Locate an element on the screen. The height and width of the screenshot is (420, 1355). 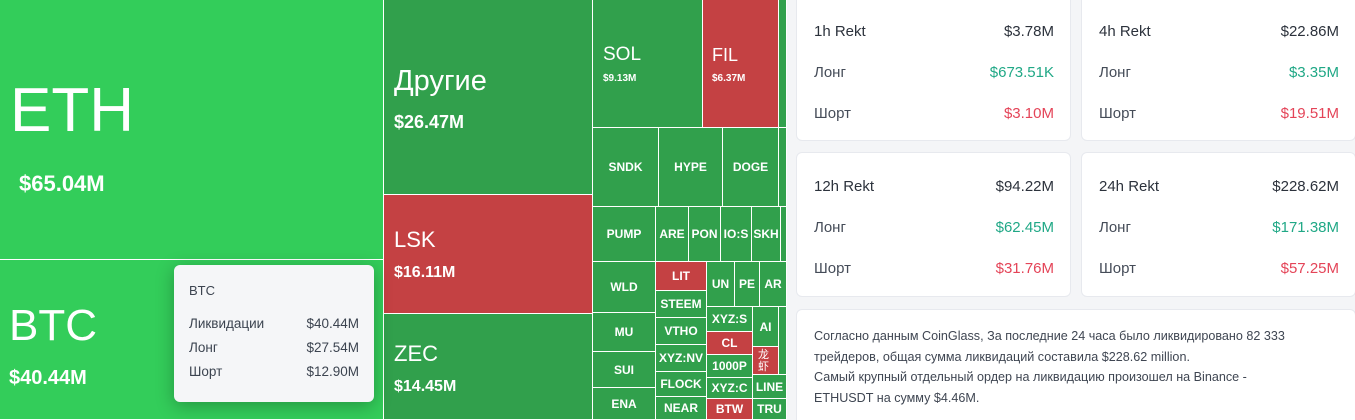
cell-symbol: AI is located at coordinates (765, 326).